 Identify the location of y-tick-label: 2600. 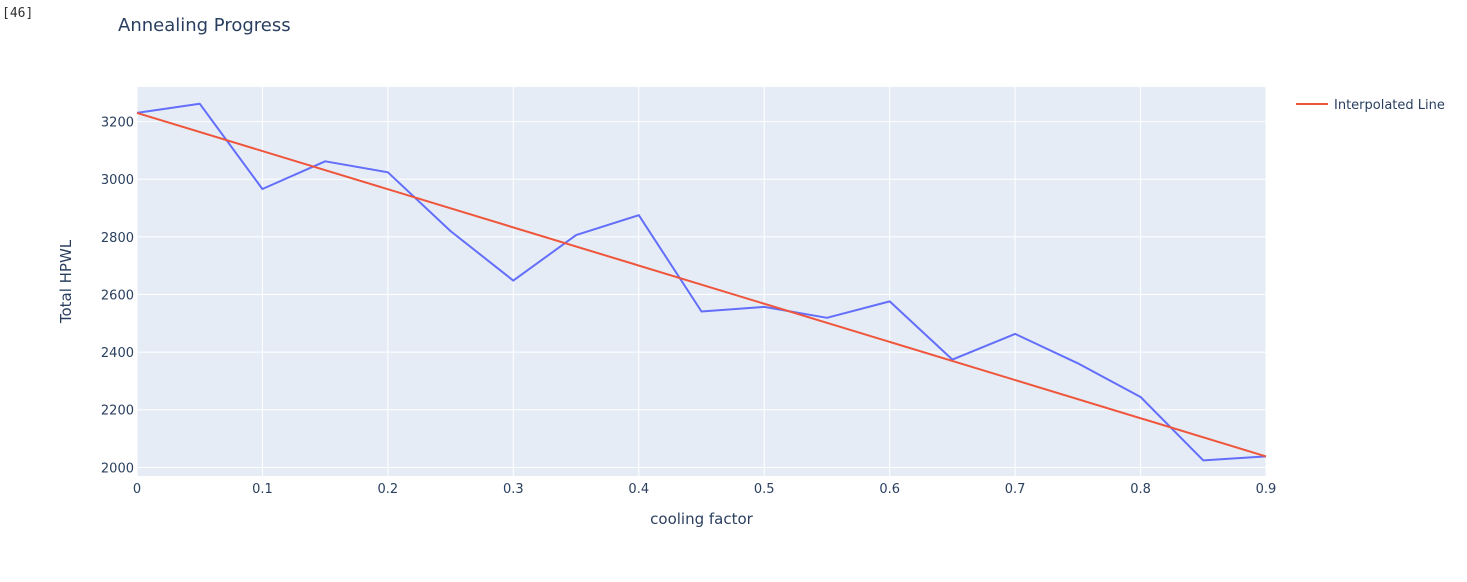
(117, 295).